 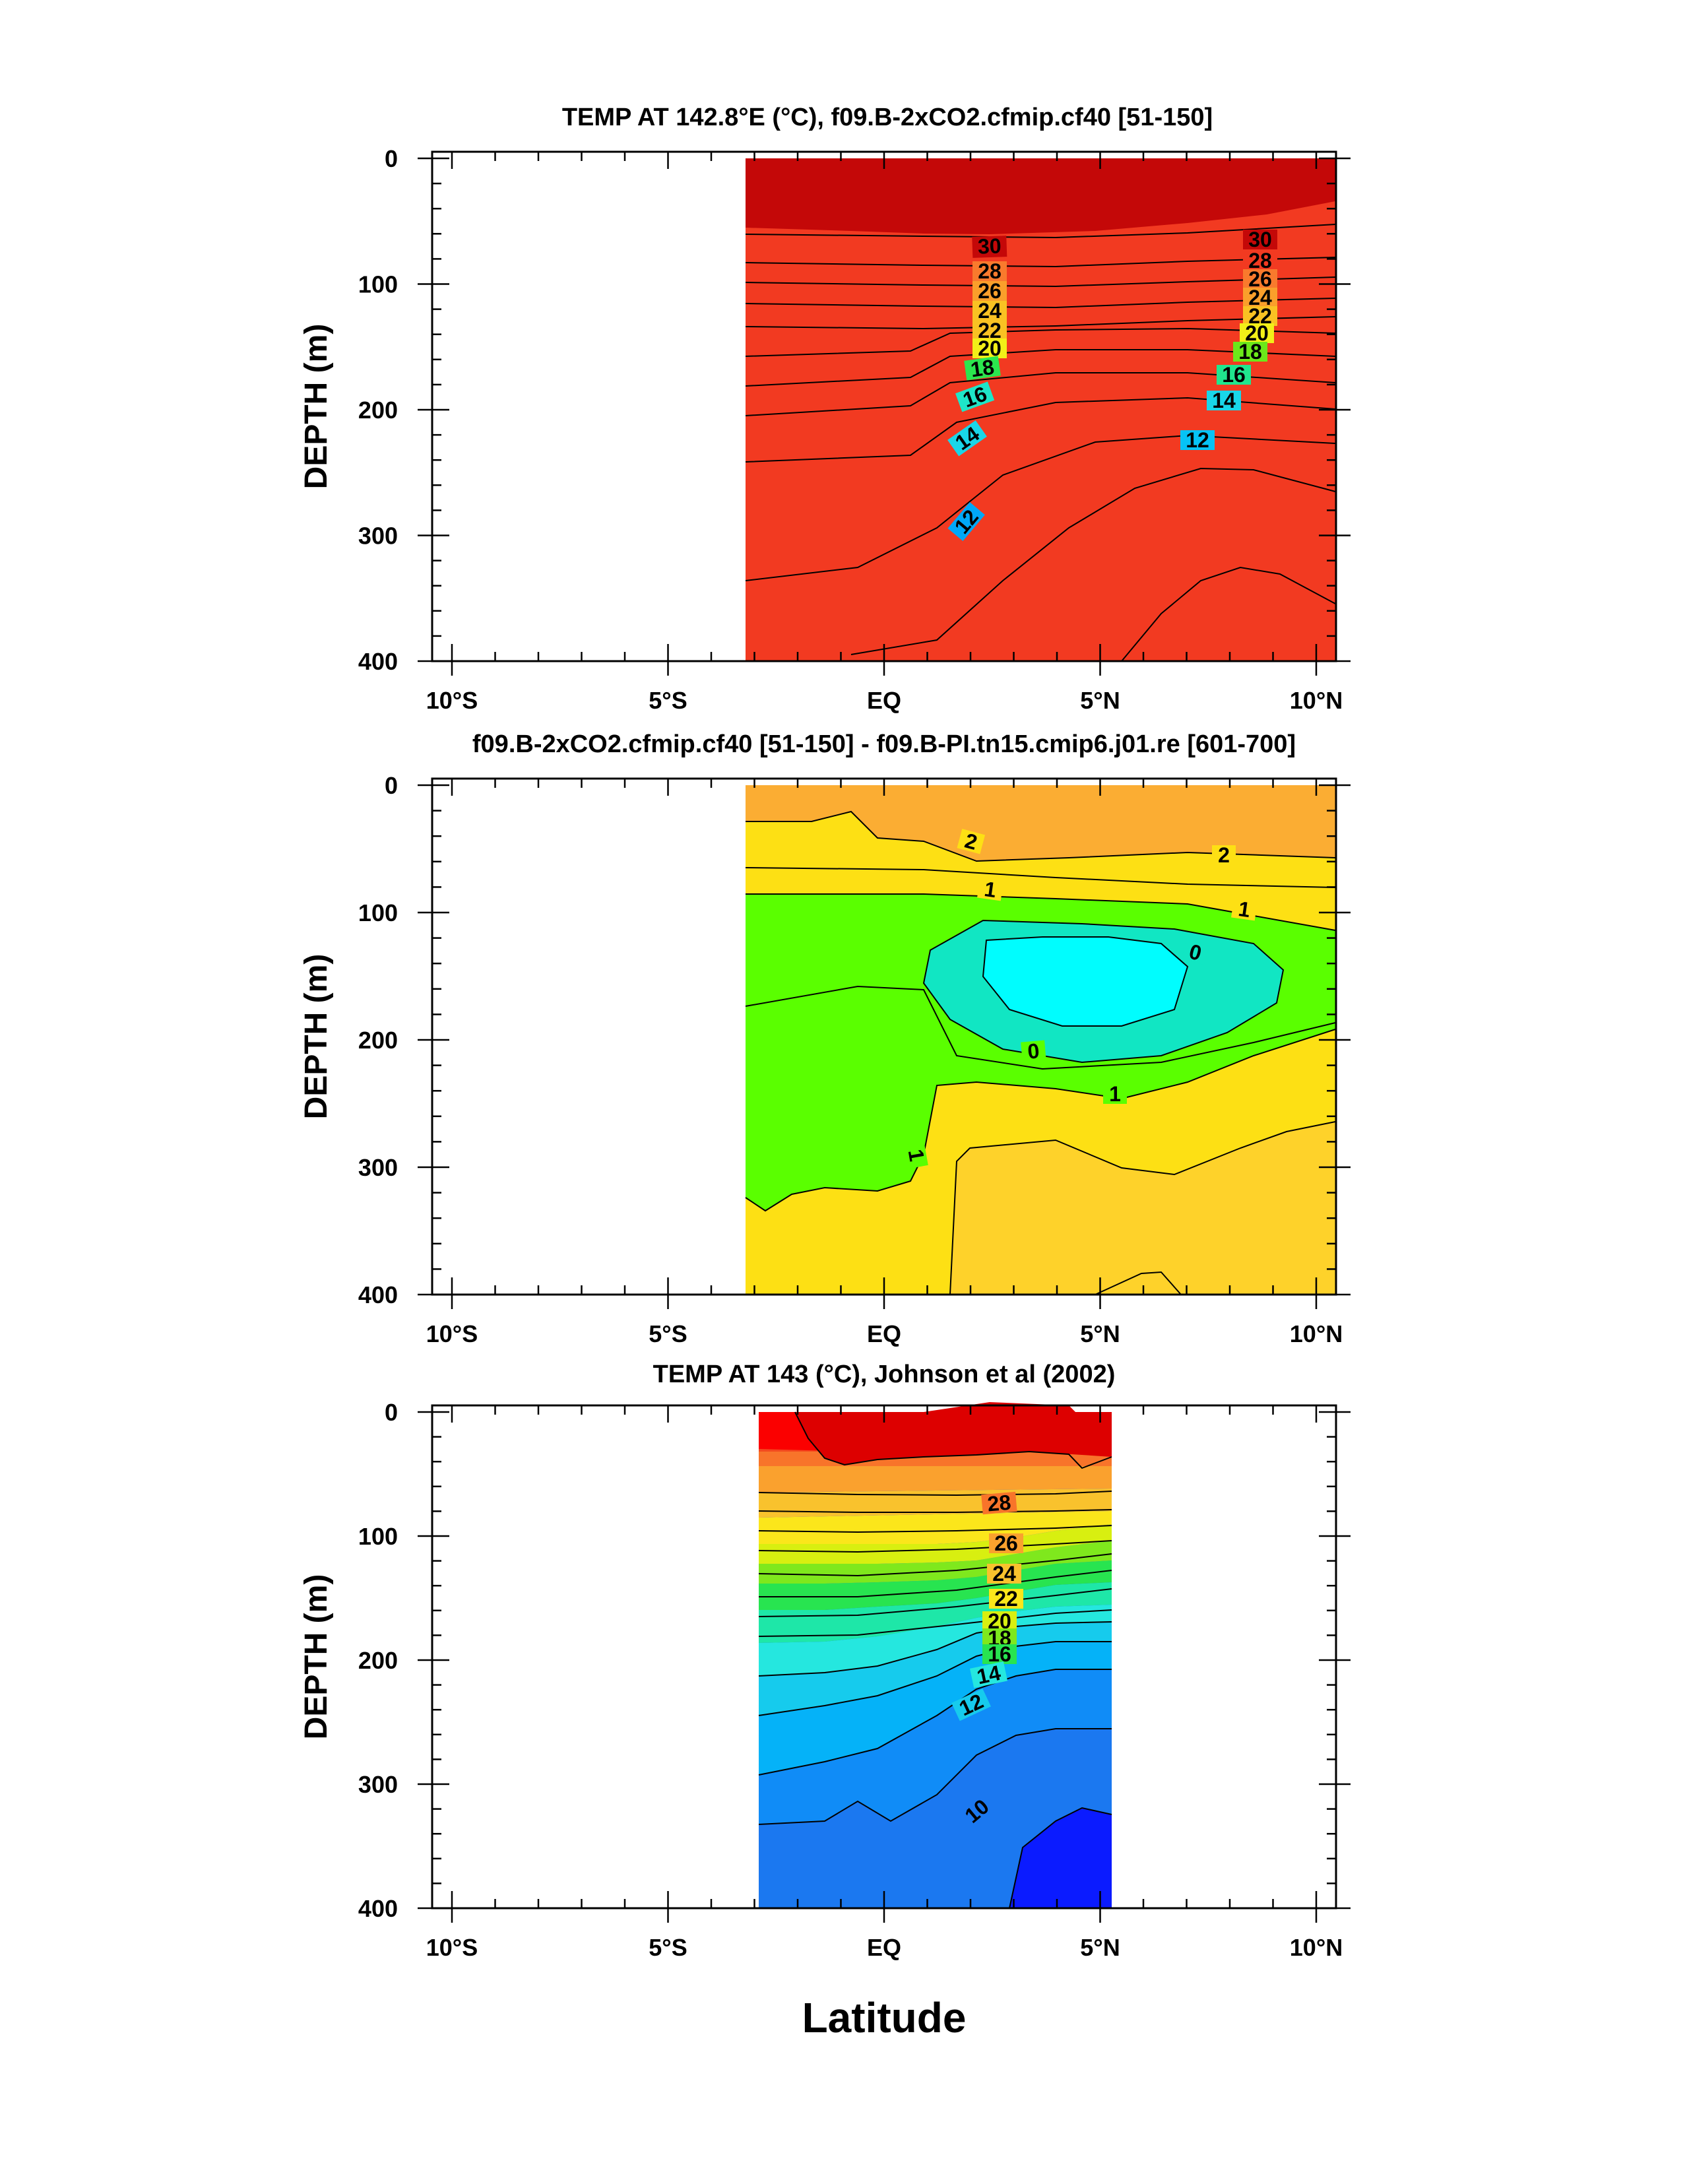 I want to click on svg-text: 12, so click(x=1197, y=440).